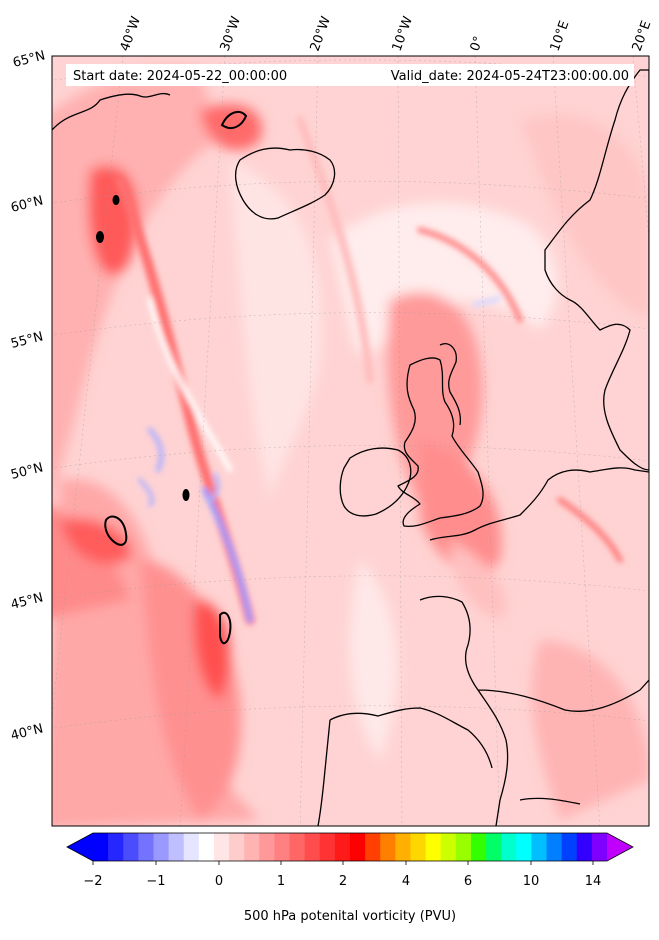 This screenshot has height=940, width=659. I want to click on date-banner, so click(350, 75).